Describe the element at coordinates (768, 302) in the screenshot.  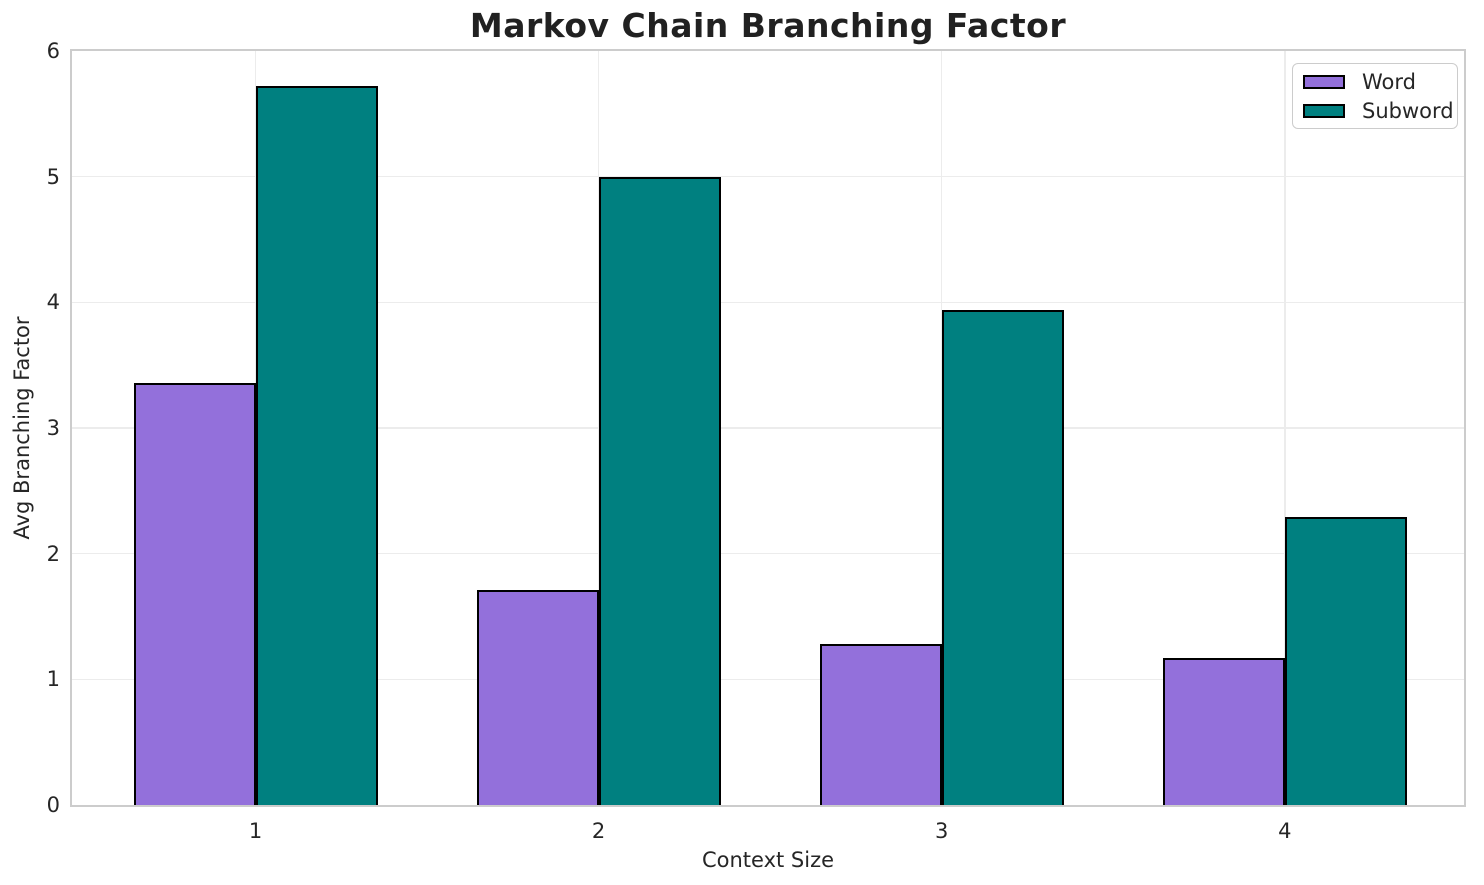
I see `h-gridline-y4` at that location.